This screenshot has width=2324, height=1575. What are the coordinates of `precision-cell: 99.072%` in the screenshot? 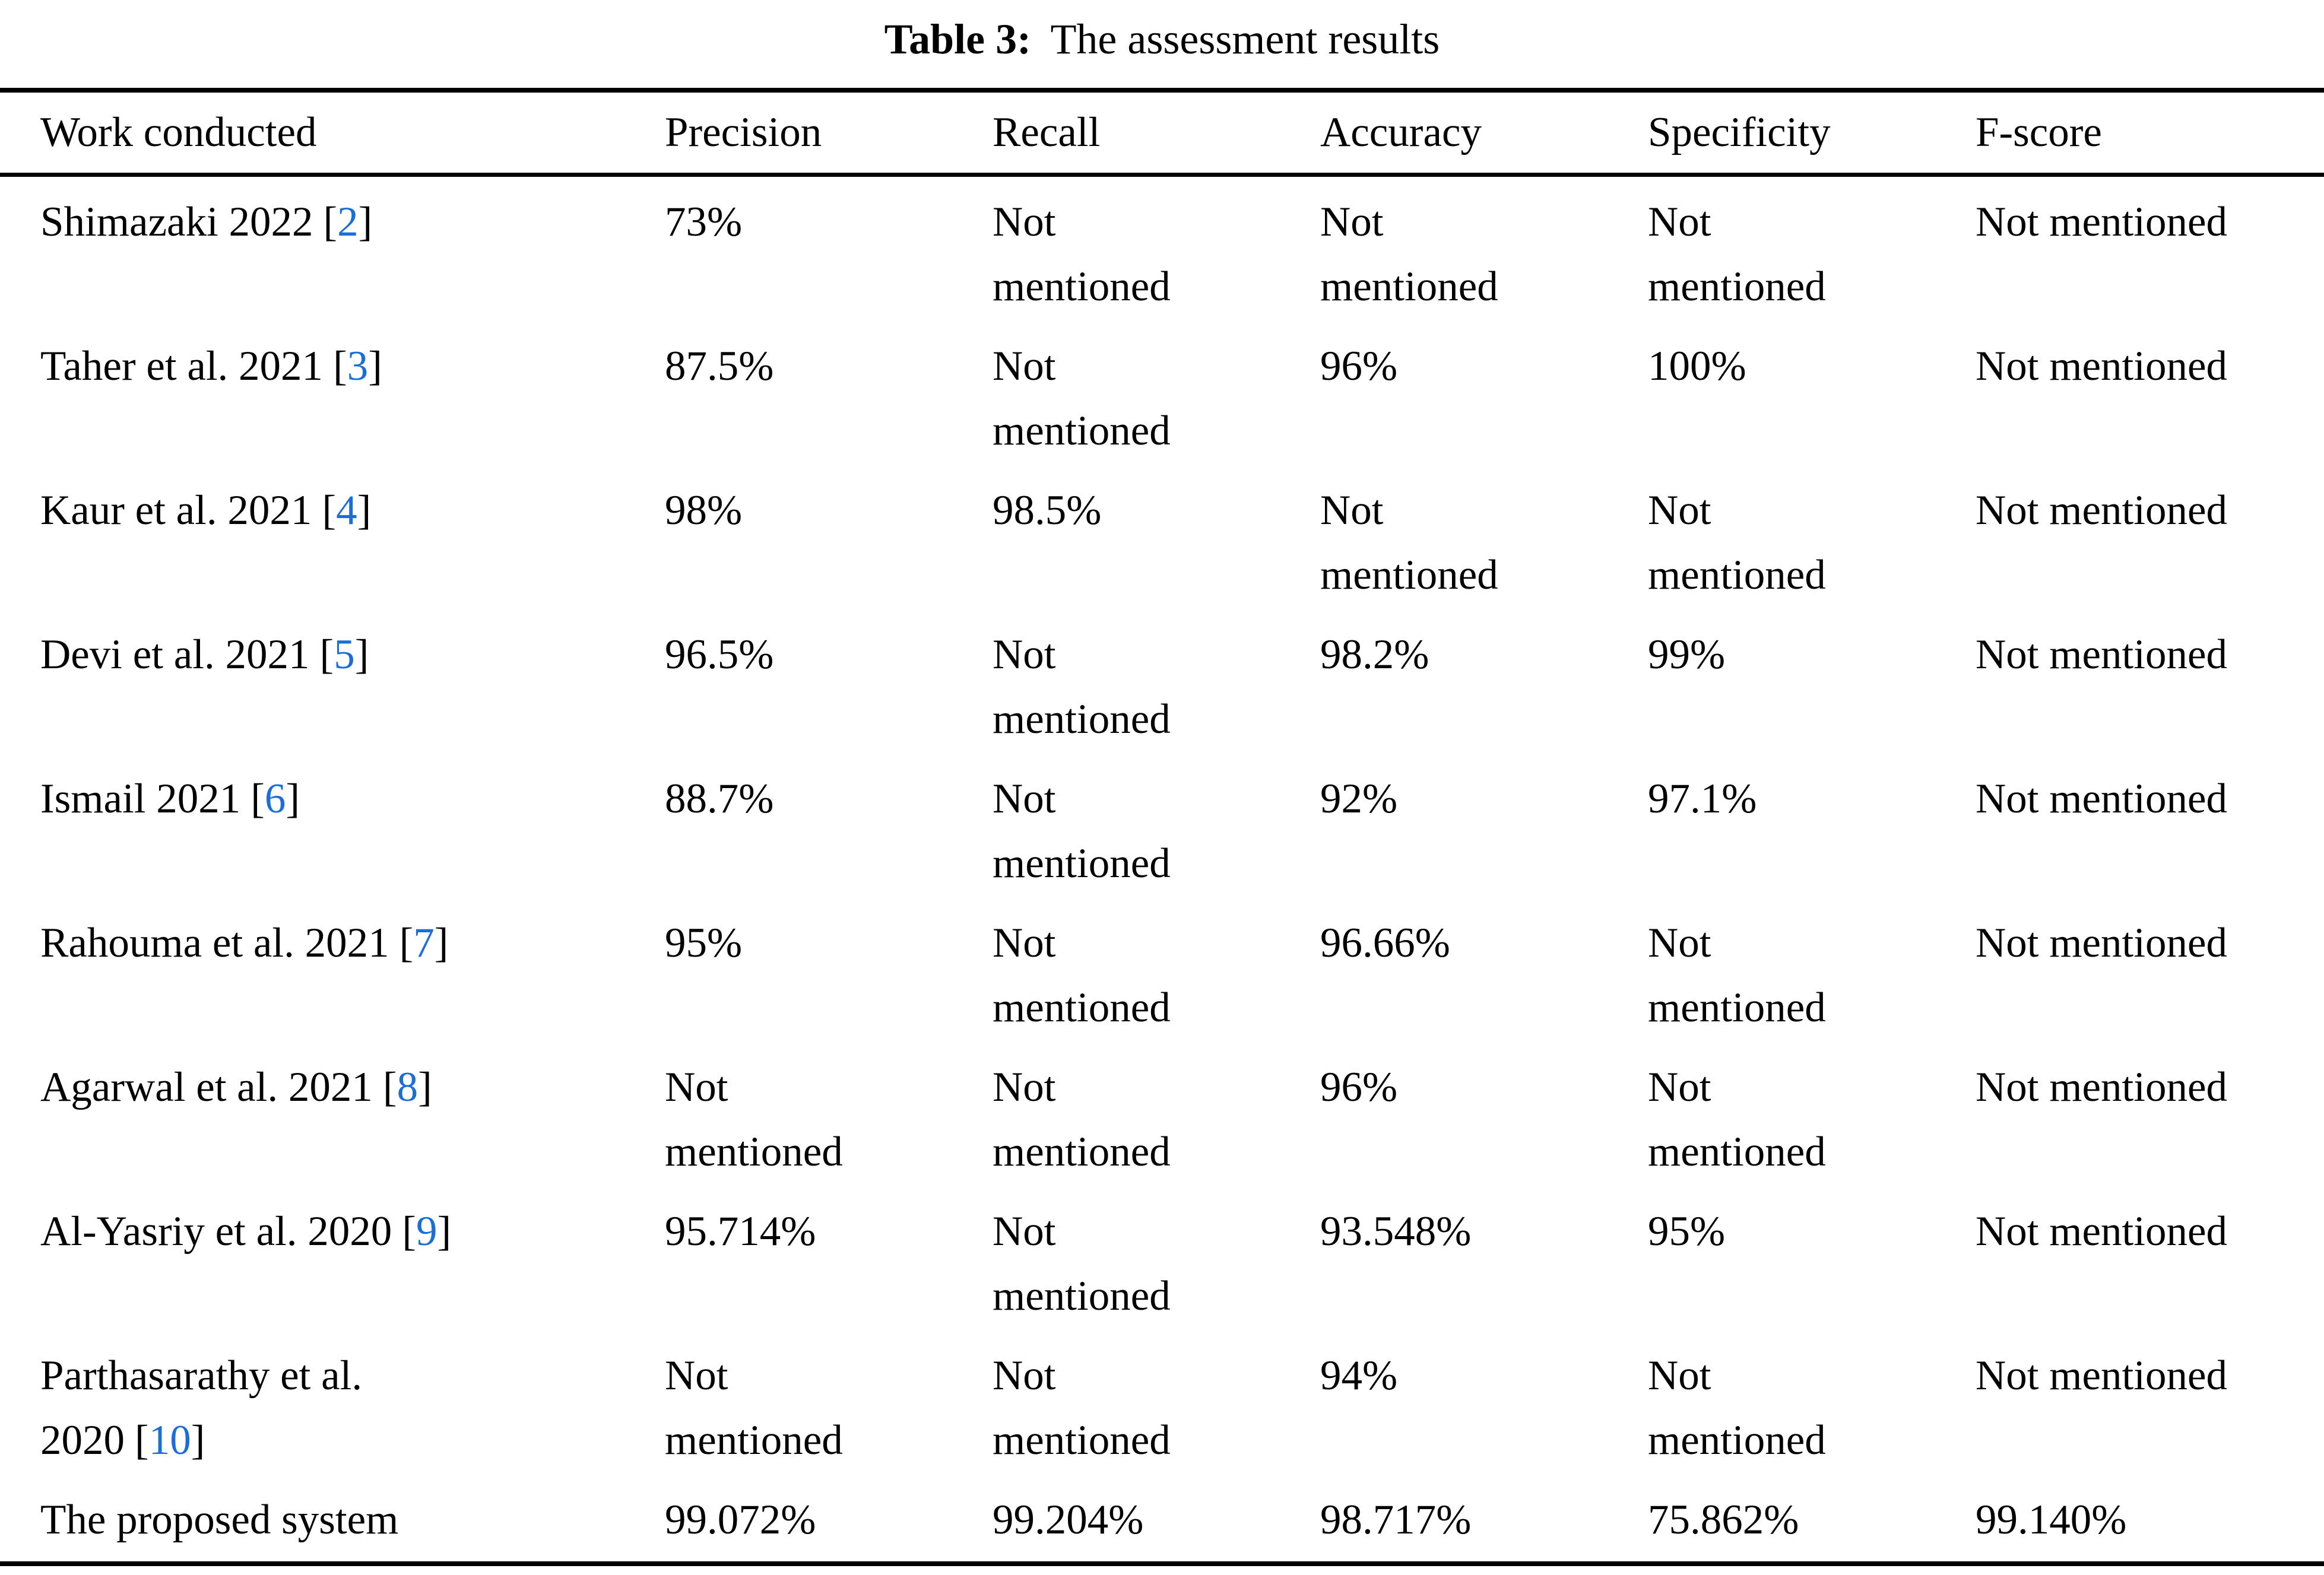 It's located at (740, 1520).